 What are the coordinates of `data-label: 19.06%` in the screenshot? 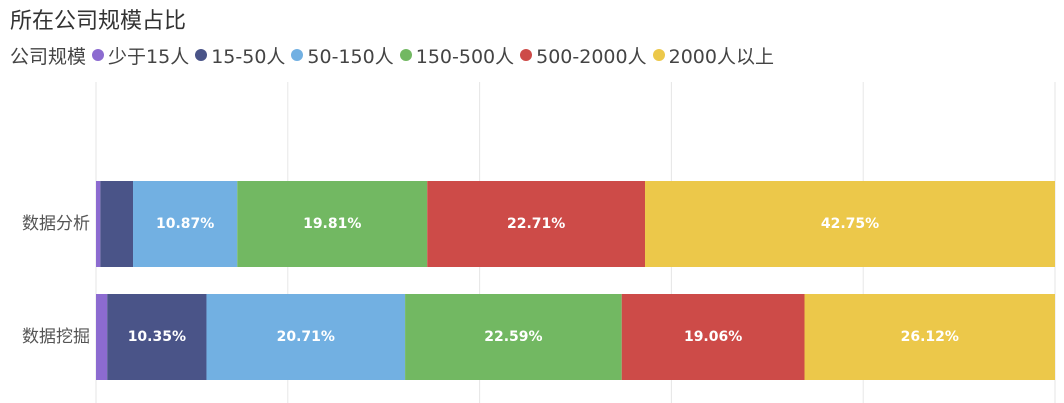 It's located at (713, 337).